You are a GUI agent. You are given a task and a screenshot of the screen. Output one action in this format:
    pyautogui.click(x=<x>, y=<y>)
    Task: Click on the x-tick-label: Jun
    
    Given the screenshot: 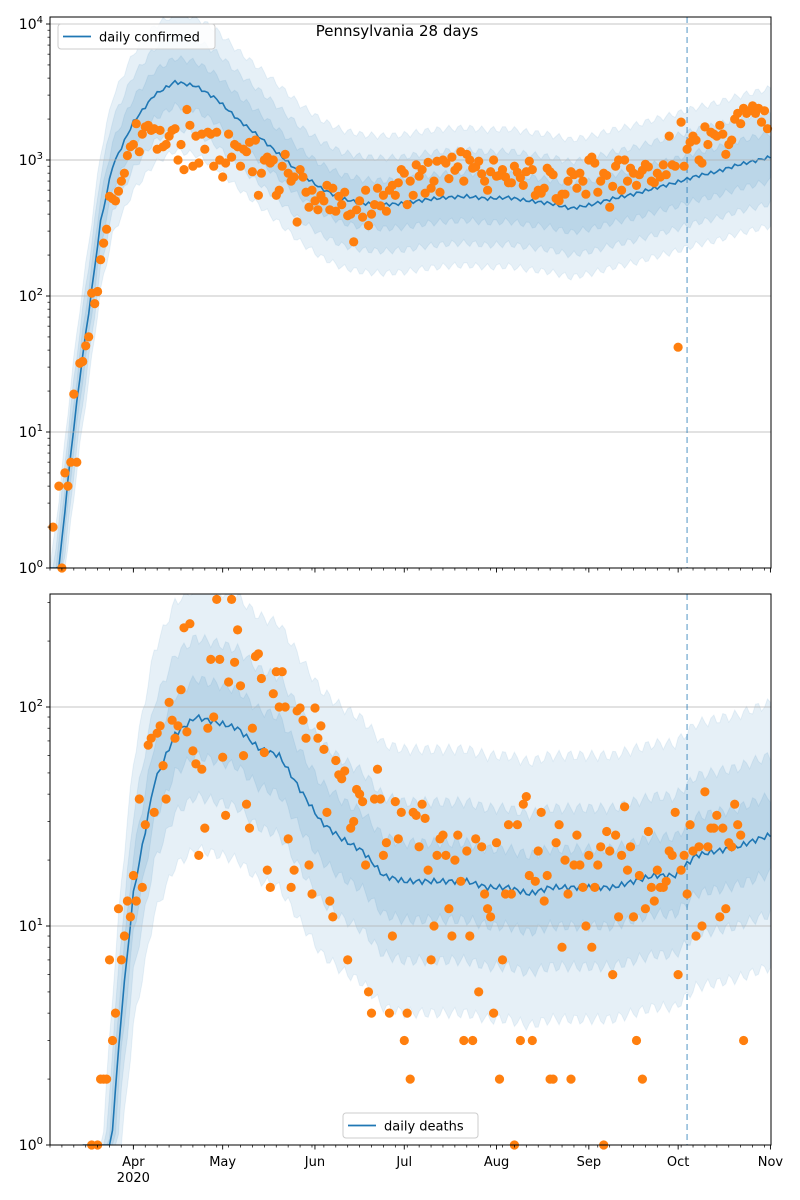 What is the action you would take?
    pyautogui.click(x=314, y=1162)
    